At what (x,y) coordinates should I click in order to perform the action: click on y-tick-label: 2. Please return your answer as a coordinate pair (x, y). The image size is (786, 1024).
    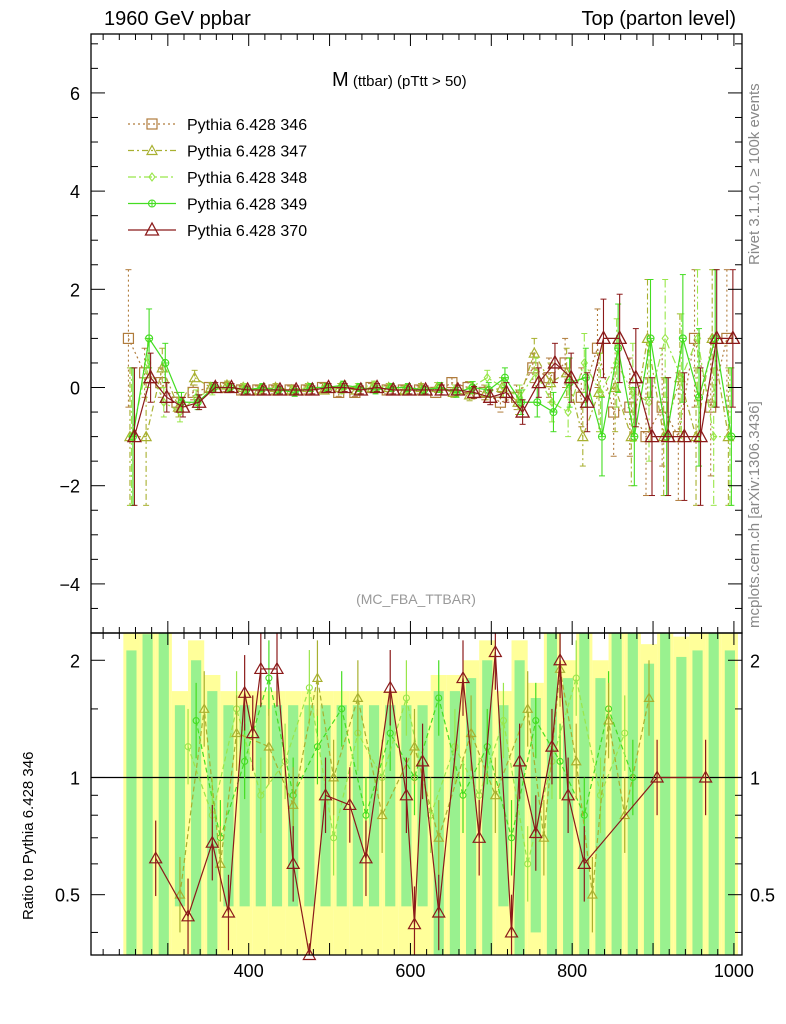
    Looking at the image, I should click on (75, 290).